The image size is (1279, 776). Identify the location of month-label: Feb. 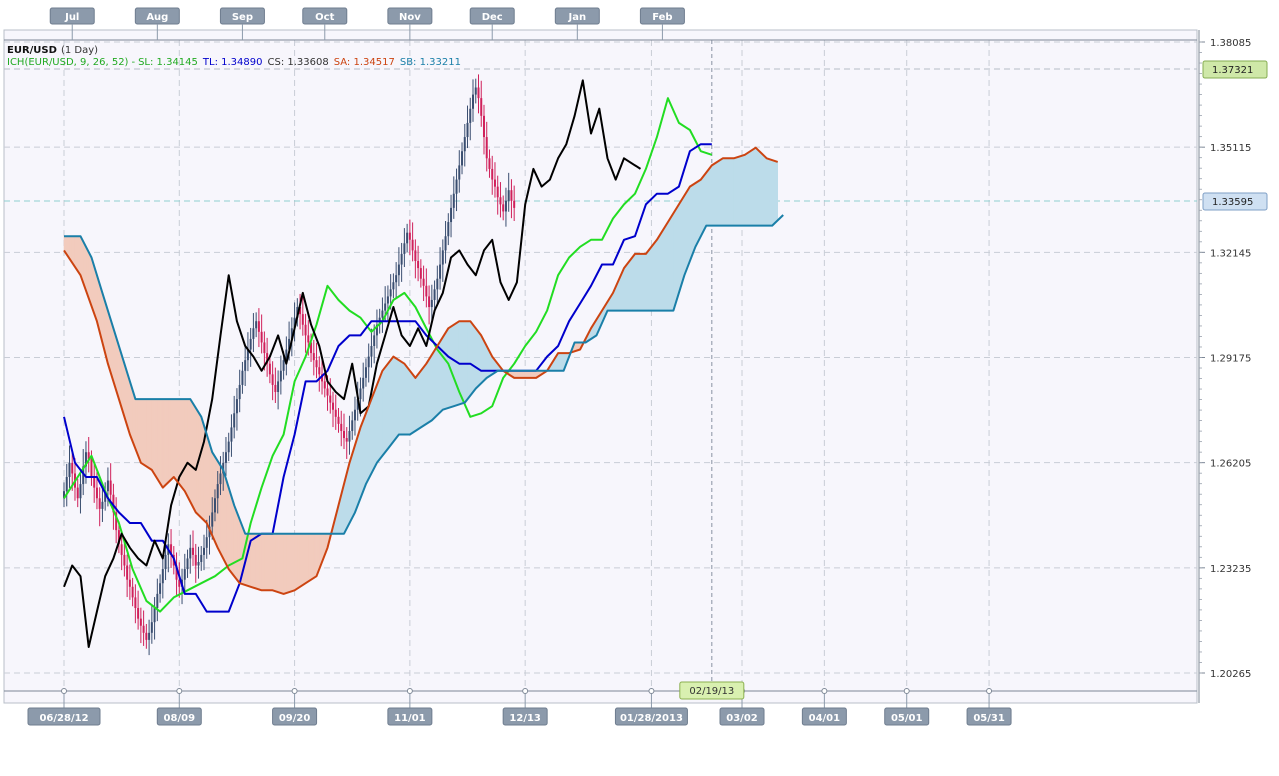
(662, 17).